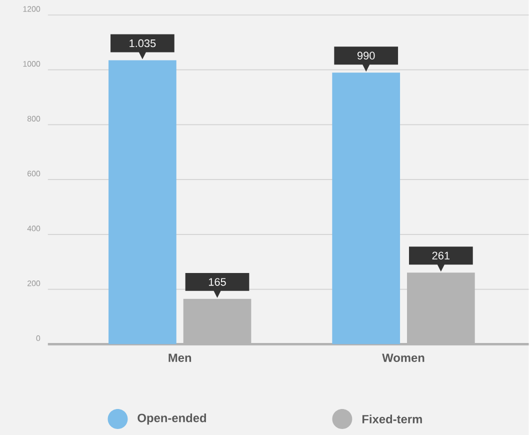 The height and width of the screenshot is (435, 530). Describe the element at coordinates (403, 358) in the screenshot. I see `x-tick-label: Women` at that location.